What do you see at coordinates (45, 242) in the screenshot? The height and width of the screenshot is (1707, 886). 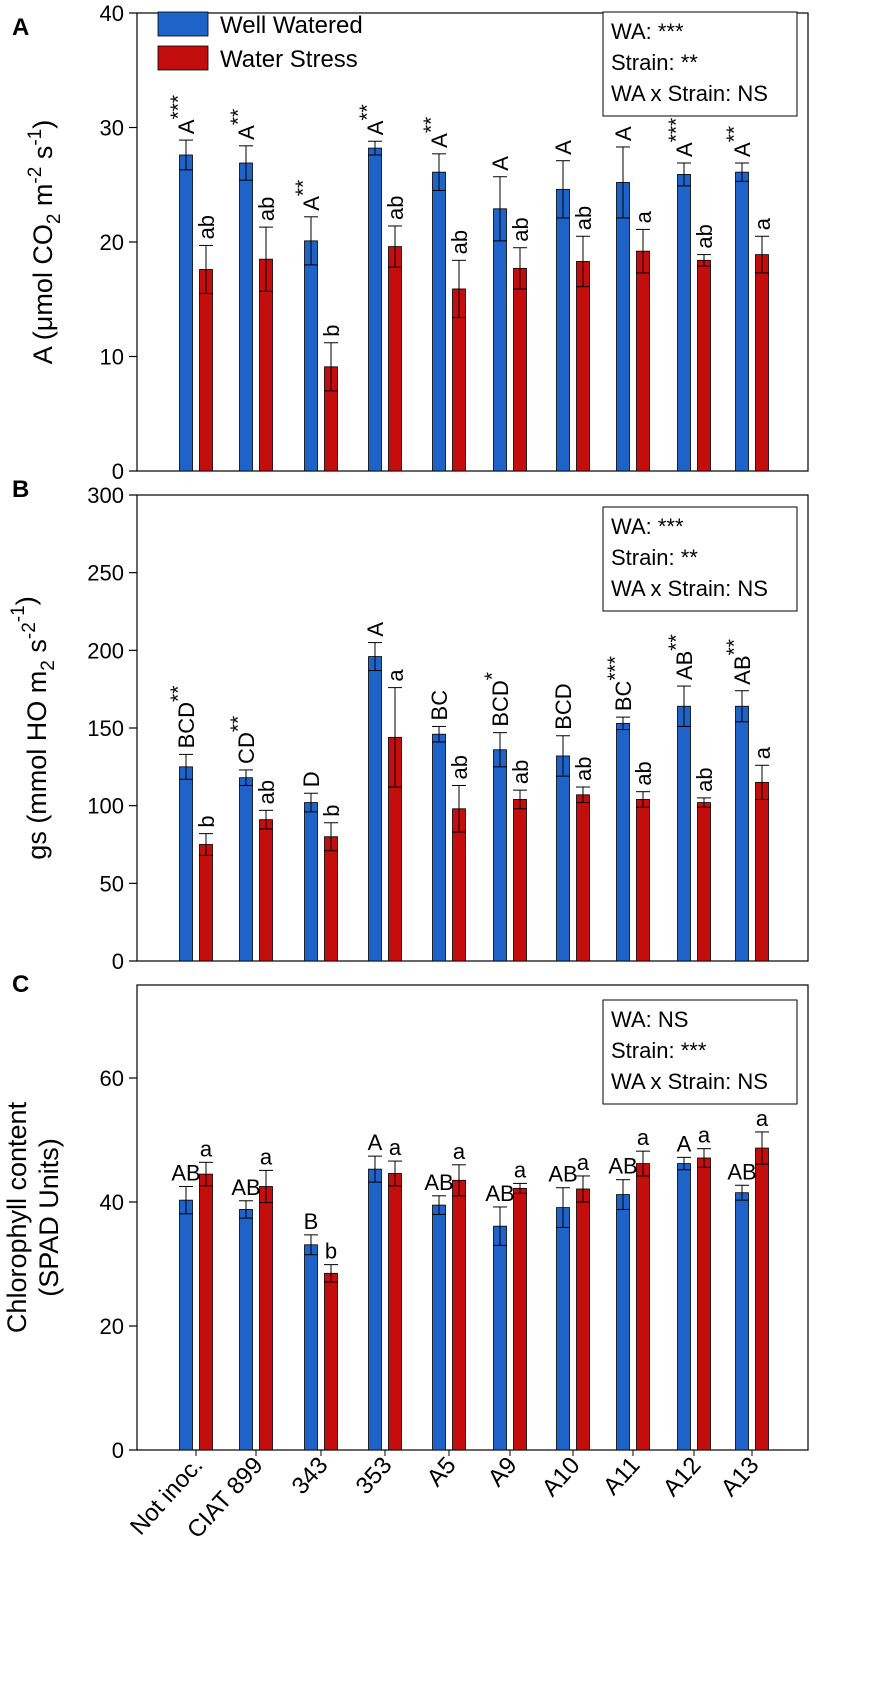 I see `y-axis-label: A (μmol CO2 m-2 s-1)` at bounding box center [45, 242].